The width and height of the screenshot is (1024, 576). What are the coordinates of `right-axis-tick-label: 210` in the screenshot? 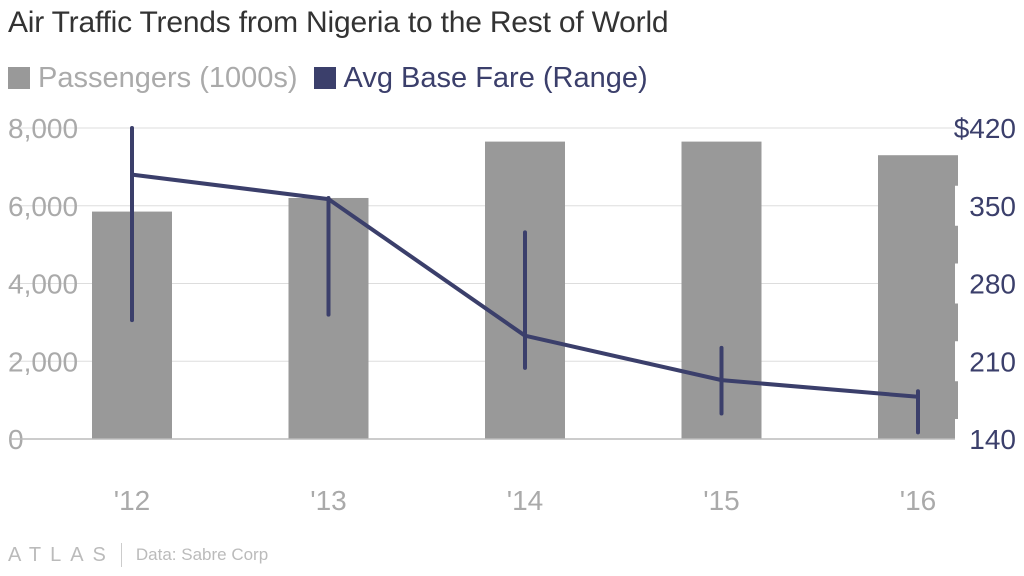 It's located at (992, 361).